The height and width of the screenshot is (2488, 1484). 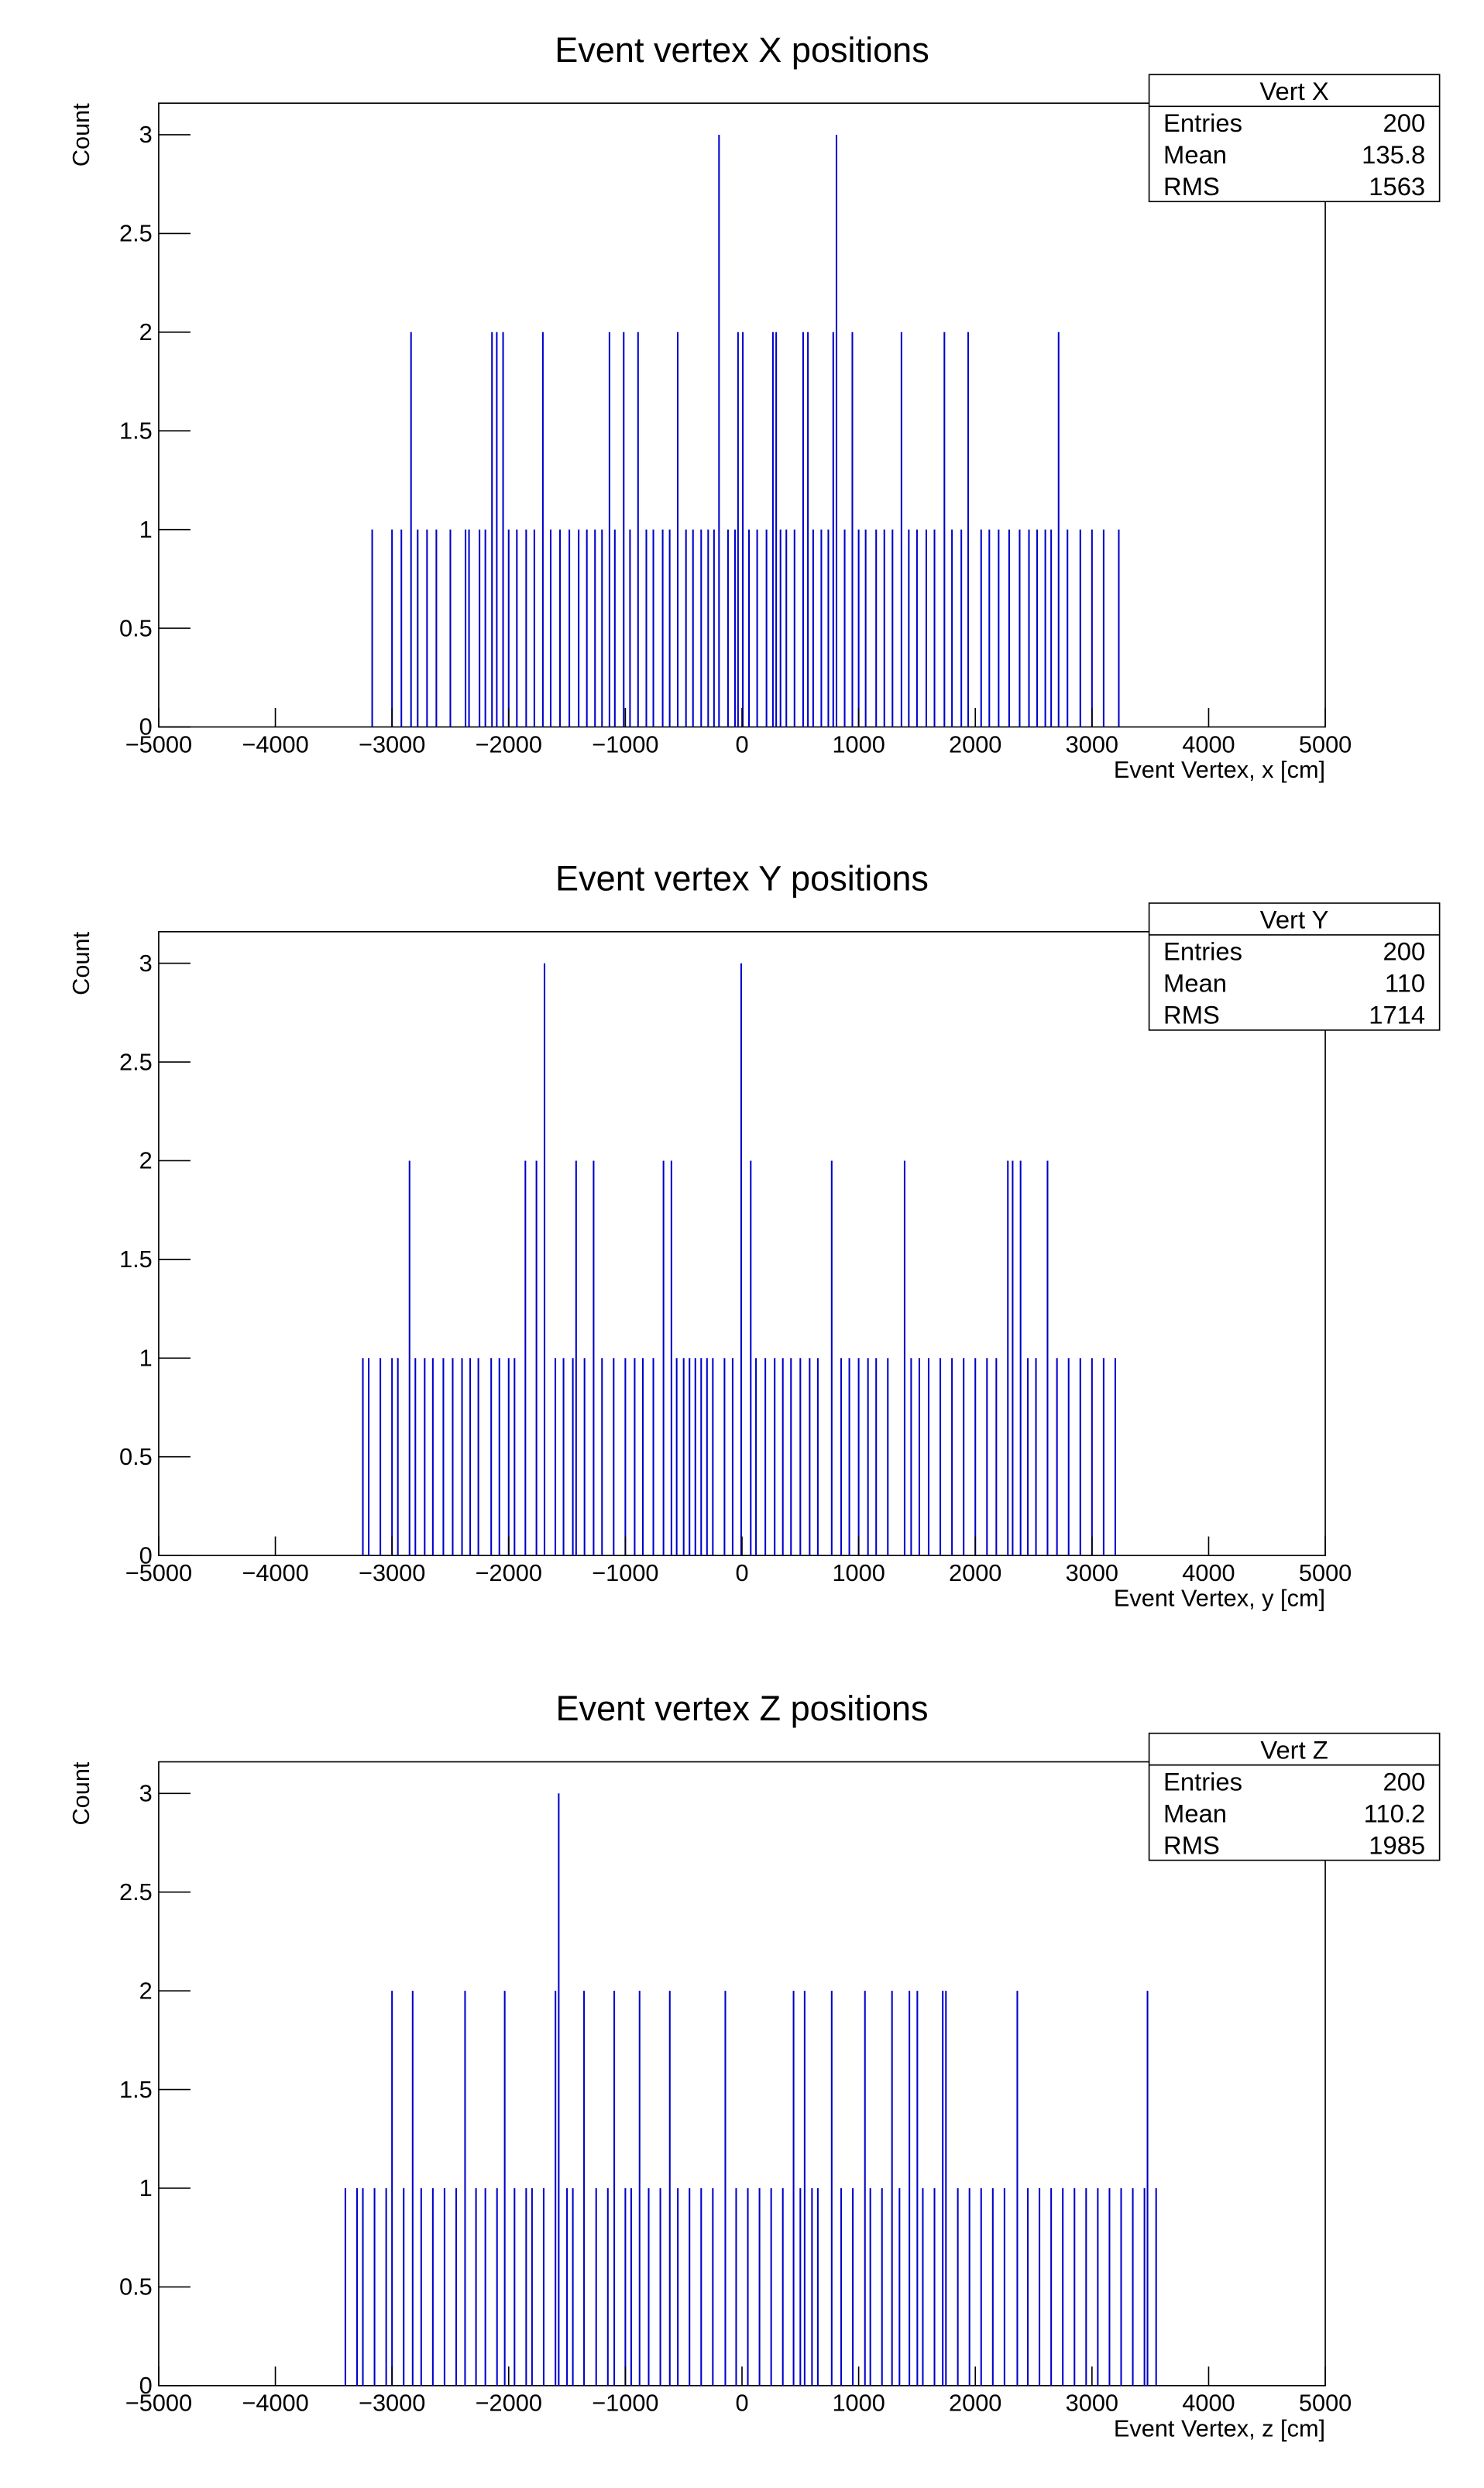 What do you see at coordinates (1294, 920) in the screenshot?
I see `stats-title: Vert Y` at bounding box center [1294, 920].